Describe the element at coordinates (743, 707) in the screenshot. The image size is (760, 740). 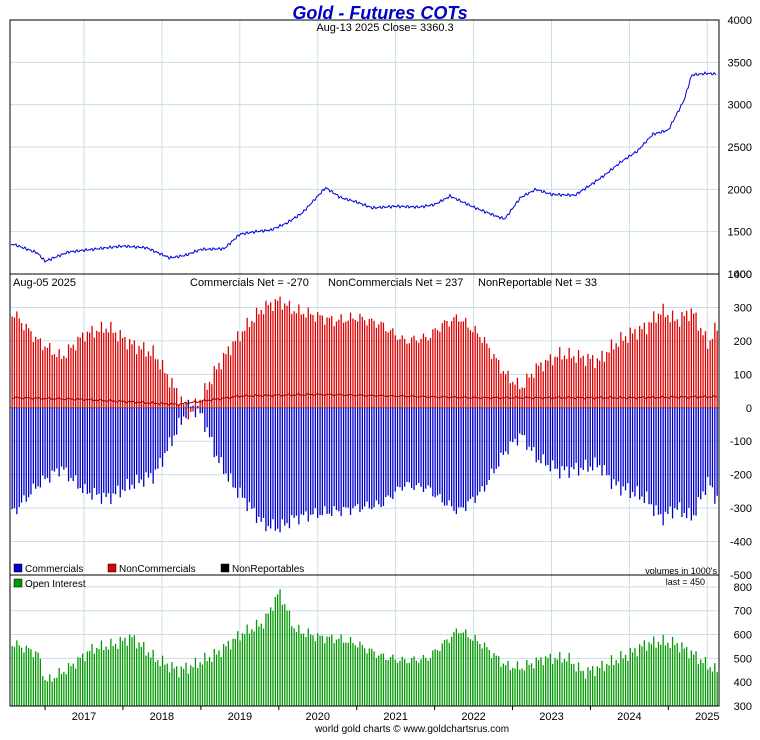
I see `oi-y-tick-label: 300` at that location.